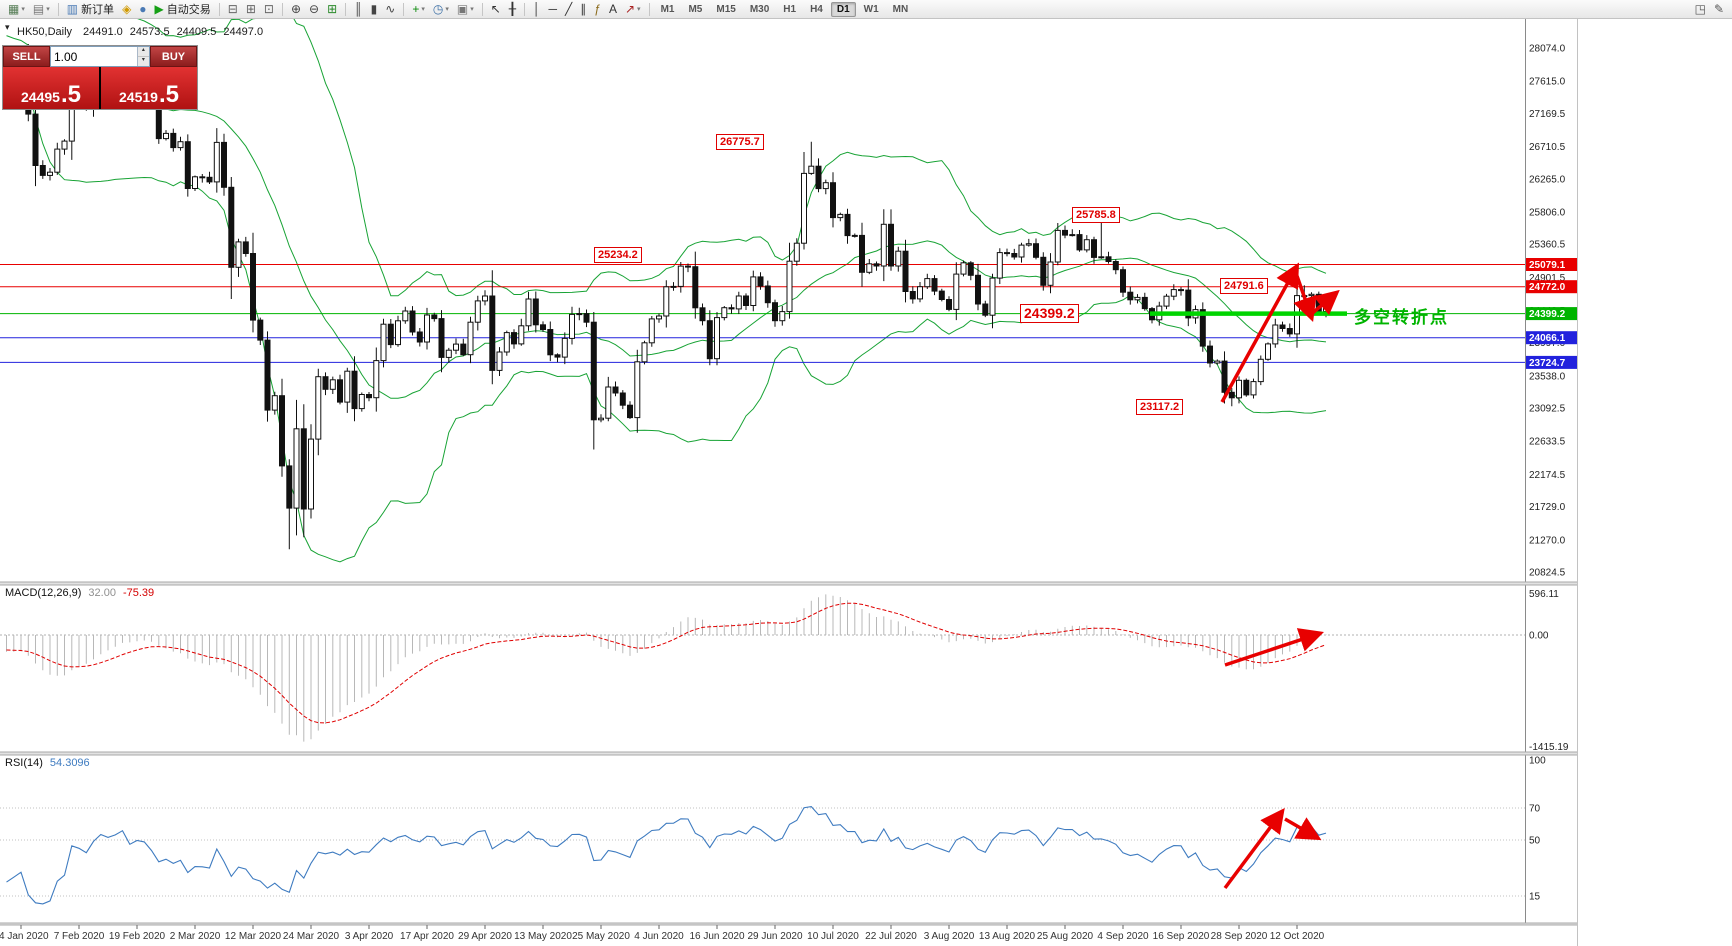  Describe the element at coordinates (1096, 215) in the screenshot. I see `price-annotation: 25785.8` at that location.